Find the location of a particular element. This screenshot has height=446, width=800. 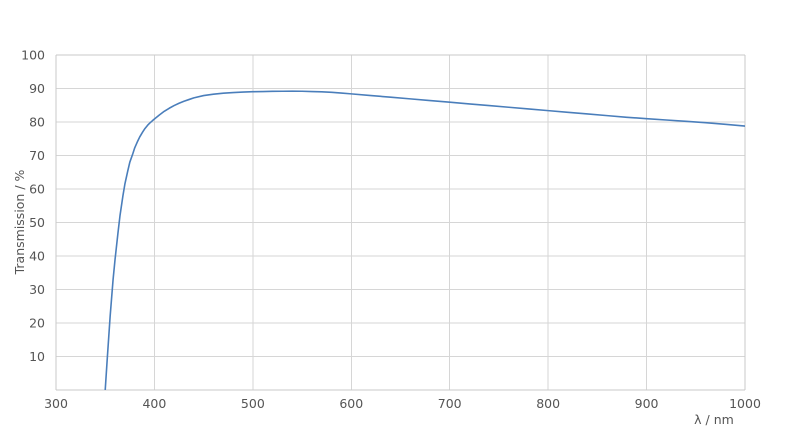

x-axis-title: λ / nm is located at coordinates (714, 419).